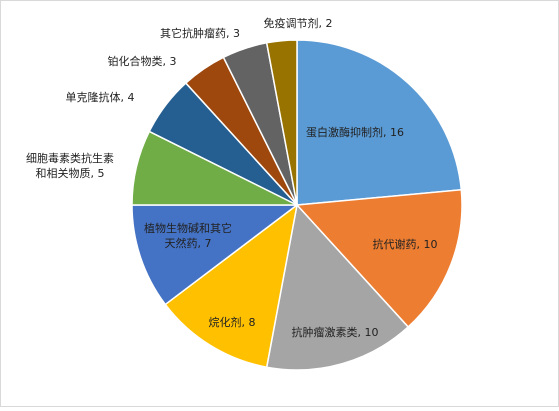  I want to click on slice-label: 烷化剂, 8, so click(232, 322).